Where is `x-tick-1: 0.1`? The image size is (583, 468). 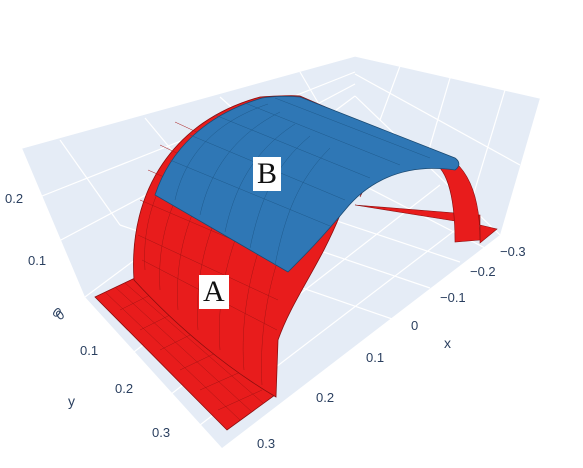
x-tick-1: 0.1 is located at coordinates (375, 357).